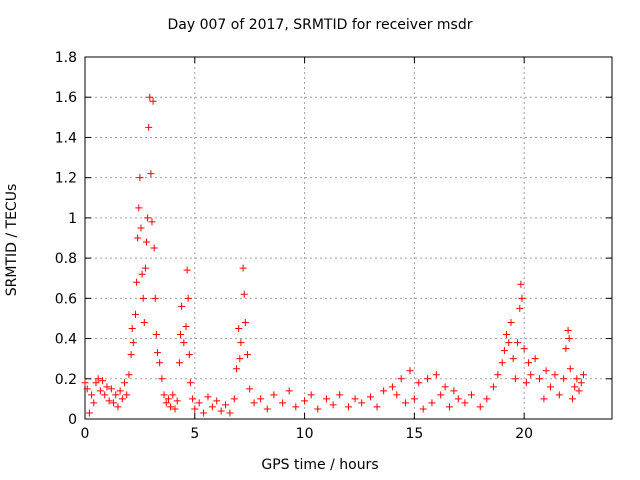 The width and height of the screenshot is (640, 480). I want to click on x-tick-label: 15, so click(414, 434).